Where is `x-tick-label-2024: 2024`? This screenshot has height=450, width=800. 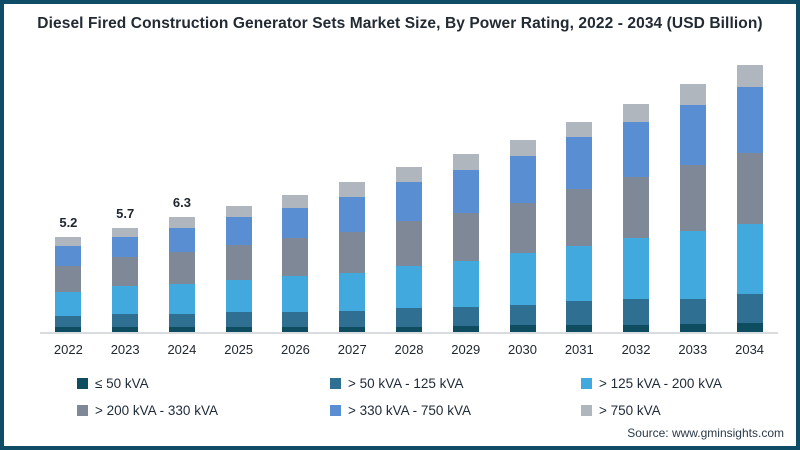 x-tick-label-2024: 2024 is located at coordinates (182, 349).